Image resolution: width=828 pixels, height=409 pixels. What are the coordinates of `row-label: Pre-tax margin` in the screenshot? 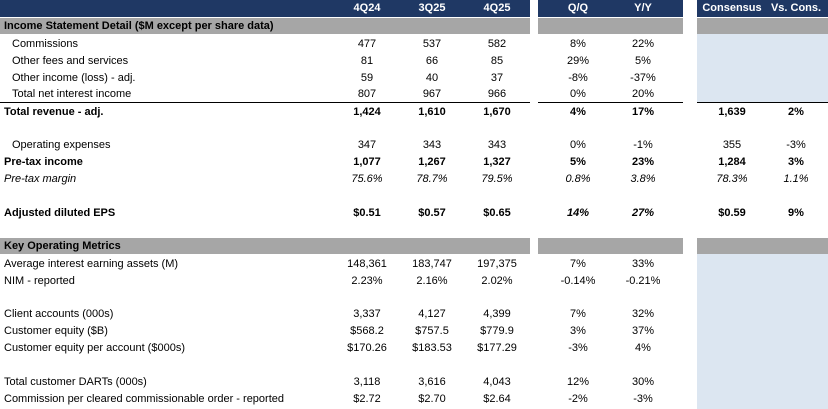 It's located at (40, 179).